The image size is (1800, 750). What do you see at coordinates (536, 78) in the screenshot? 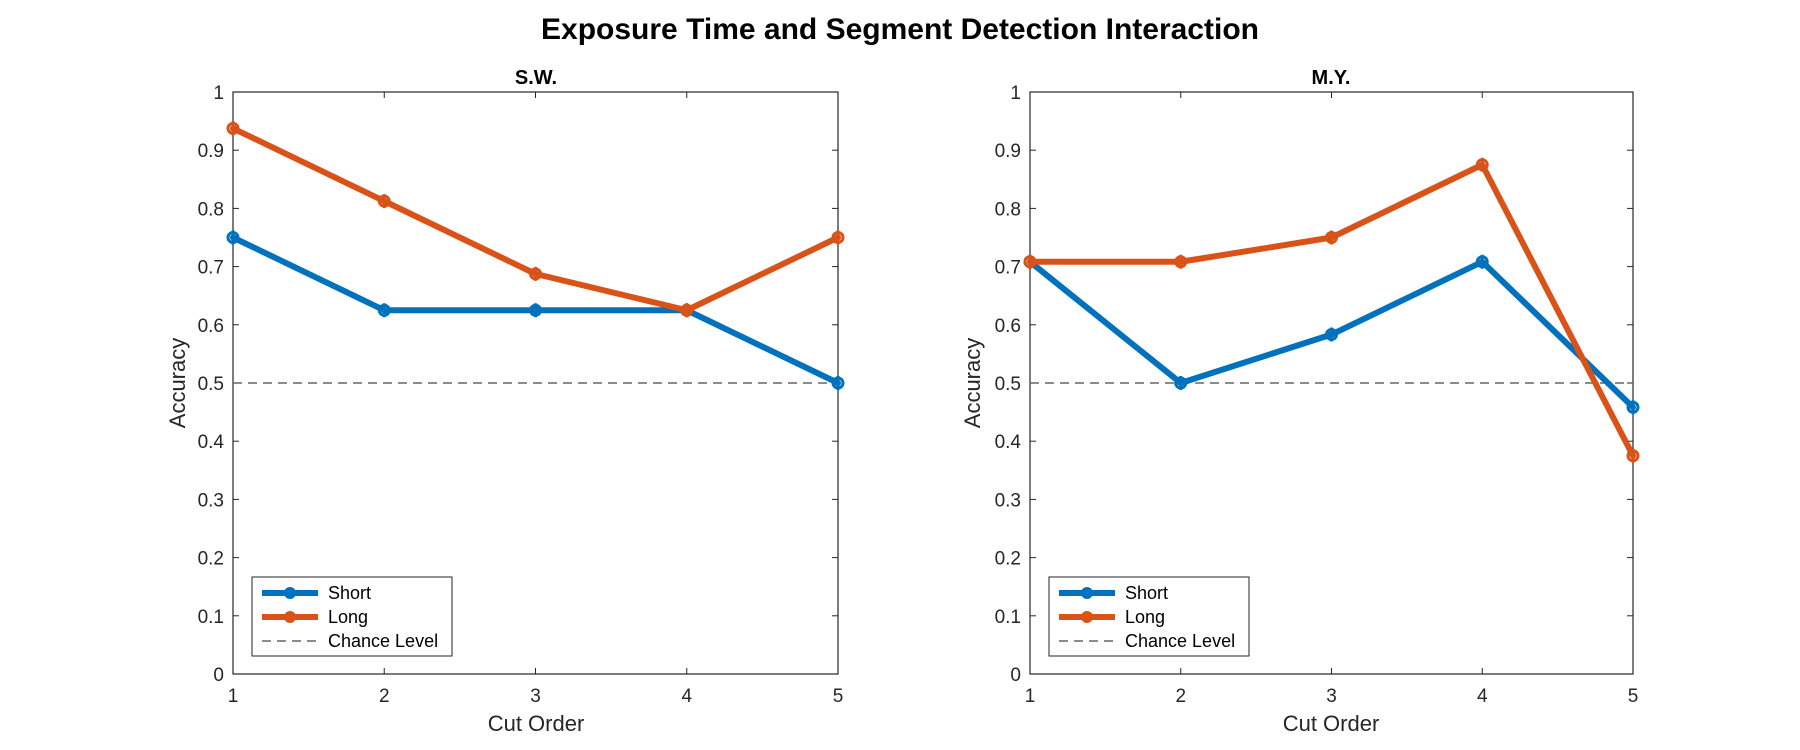
I see `axes-title: S.W.` at bounding box center [536, 78].